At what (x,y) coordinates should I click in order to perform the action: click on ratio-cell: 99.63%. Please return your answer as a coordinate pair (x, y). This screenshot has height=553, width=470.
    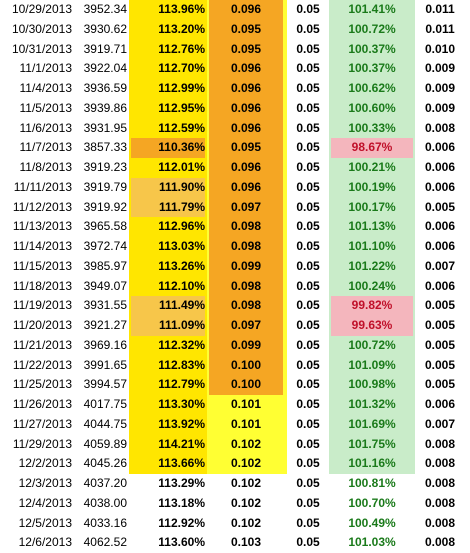
    Looking at the image, I should click on (372, 326).